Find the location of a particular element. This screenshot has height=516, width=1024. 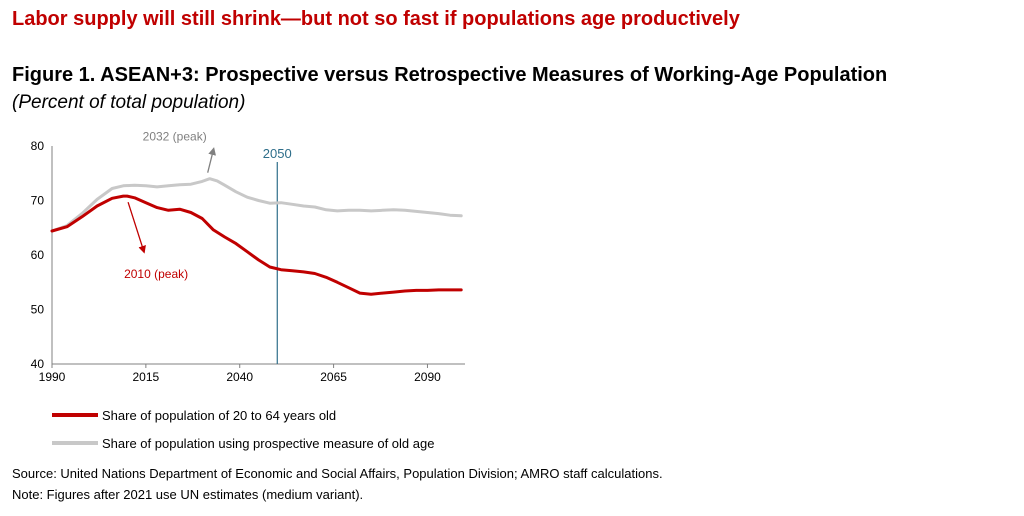

y-tick-label: 40 is located at coordinates (38, 364).